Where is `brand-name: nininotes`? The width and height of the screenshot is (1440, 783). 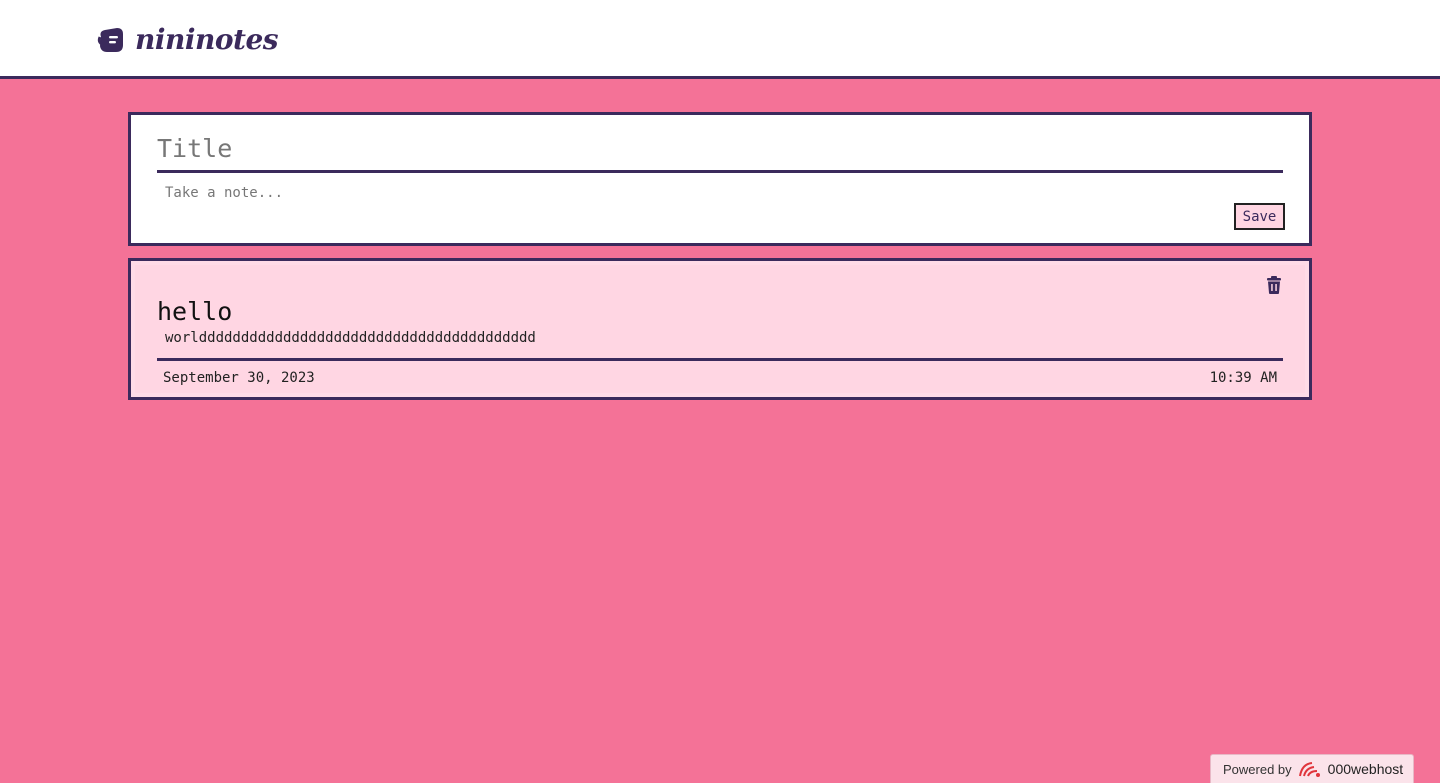
brand-name: nininotes is located at coordinates (207, 39).